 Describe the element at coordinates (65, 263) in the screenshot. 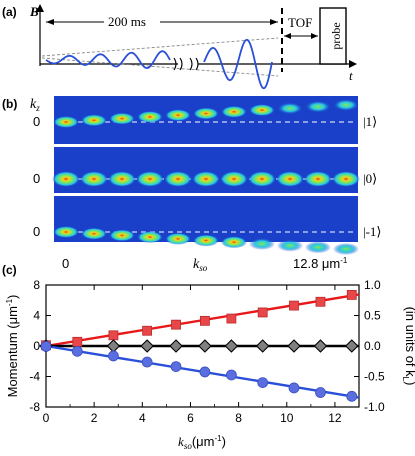

I see `panel-b-x-left: 0` at that location.